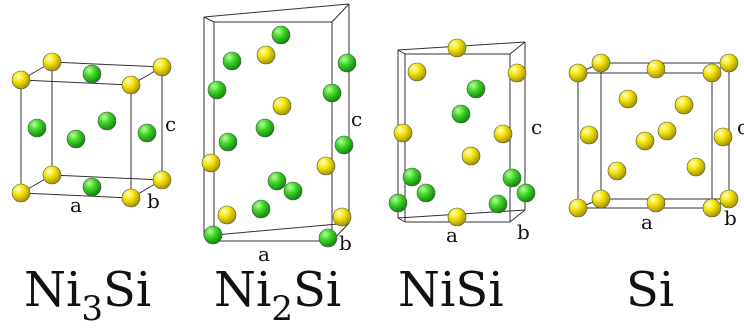  Describe the element at coordinates (170, 124) in the screenshot. I see `axis-label-c-ni3si: c` at that location.